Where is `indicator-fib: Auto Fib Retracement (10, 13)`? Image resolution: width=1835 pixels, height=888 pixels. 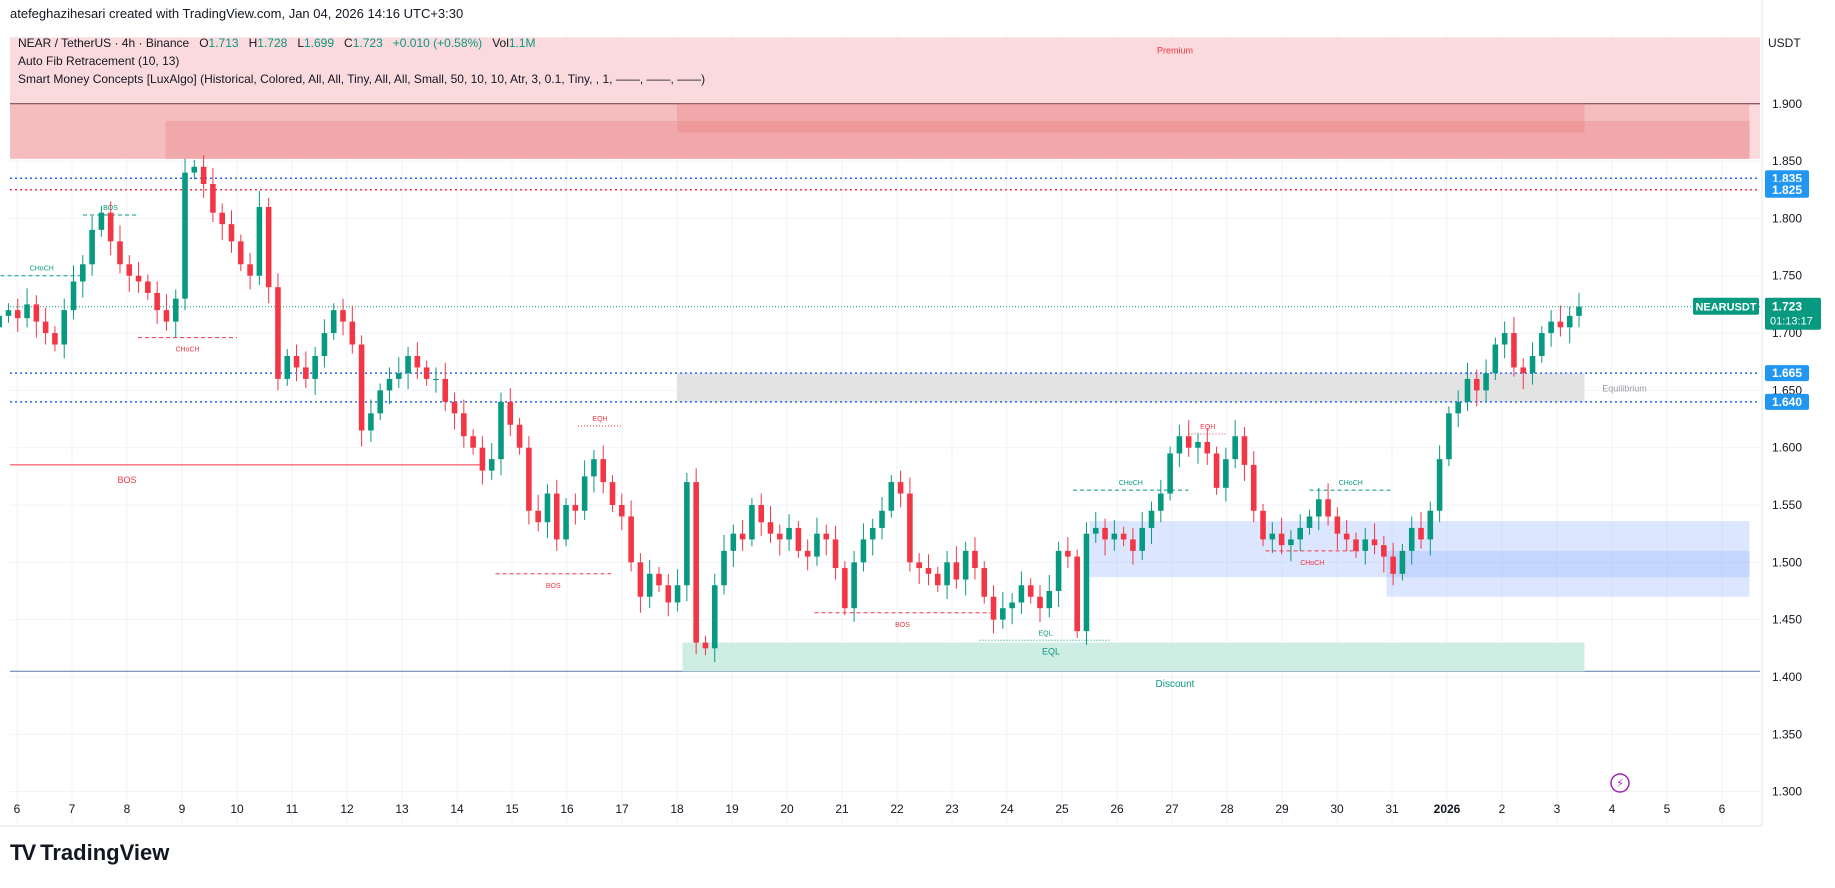 indicator-fib: Auto Fib Retracement (10, 13) is located at coordinates (99, 61).